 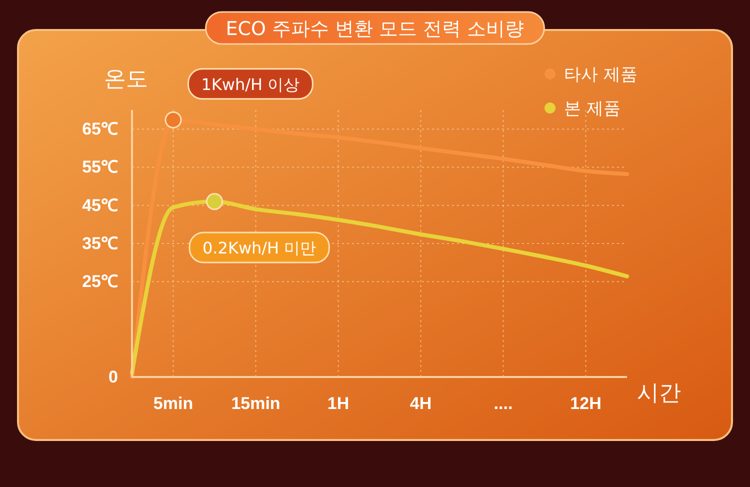 What do you see at coordinates (601, 75) in the screenshot?
I see `legend-label: 타사 제품` at bounding box center [601, 75].